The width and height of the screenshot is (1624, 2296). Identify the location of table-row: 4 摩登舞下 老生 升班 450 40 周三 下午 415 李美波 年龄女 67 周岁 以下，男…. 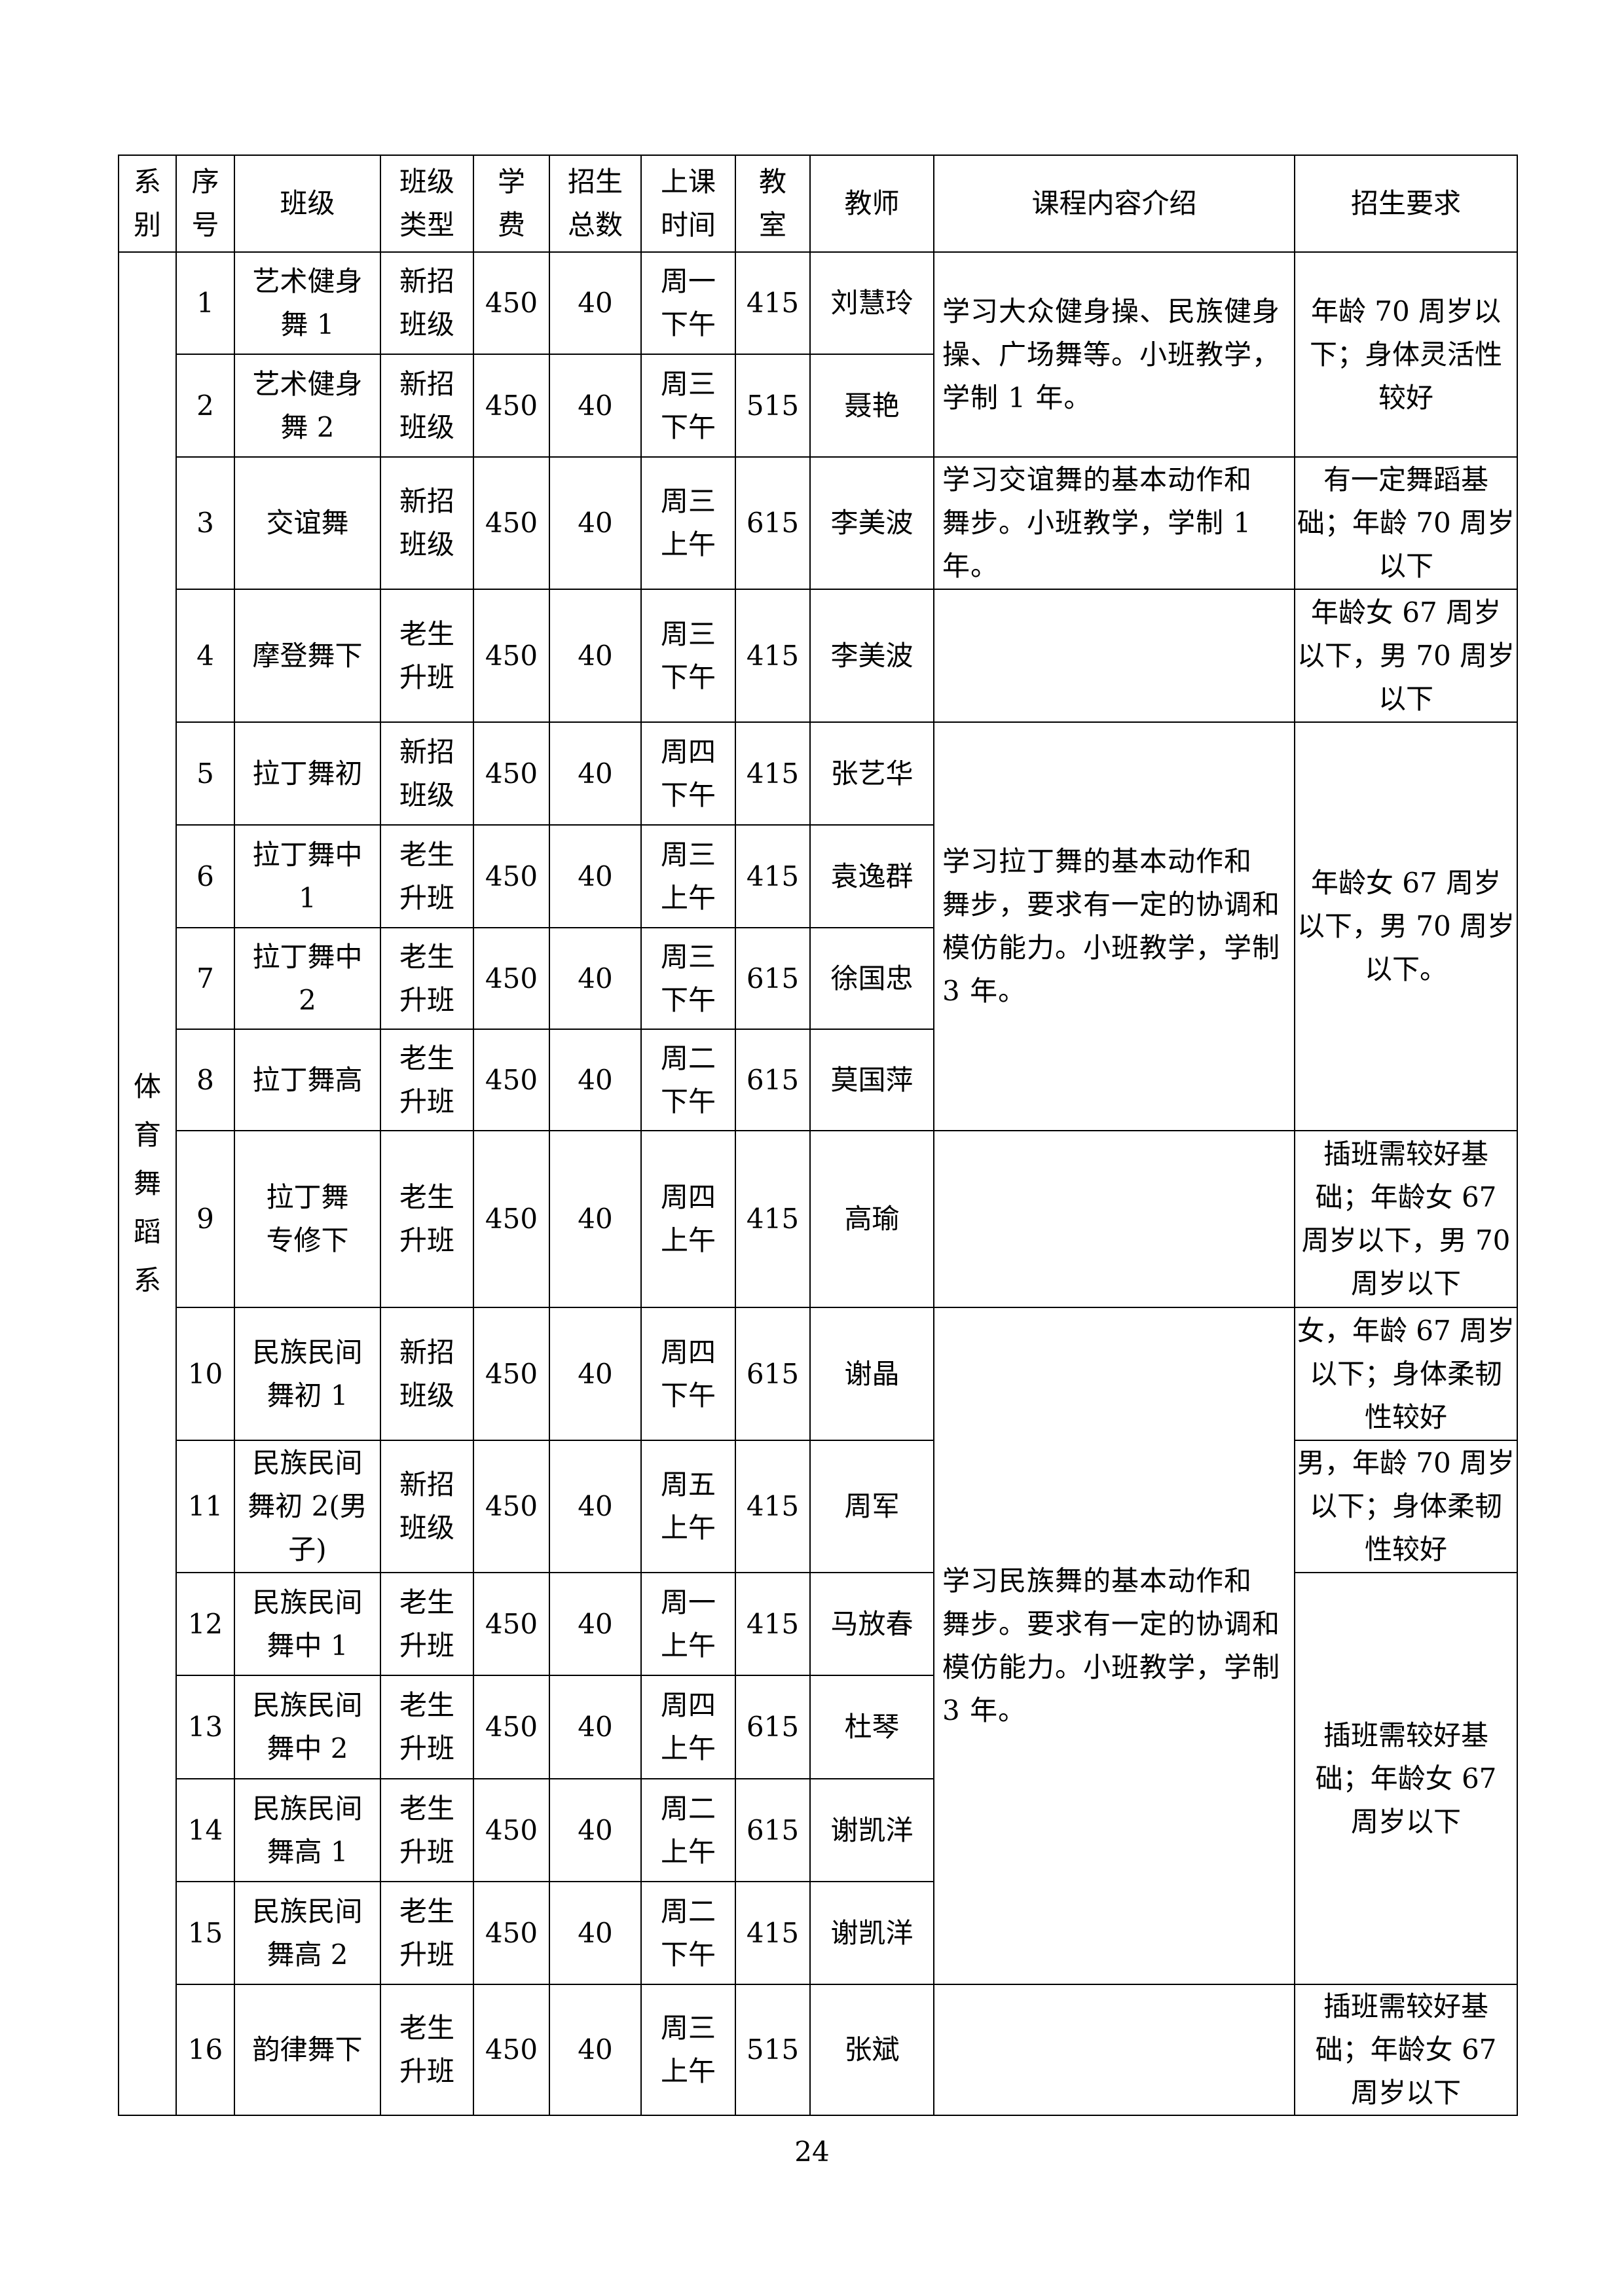
(818, 656).